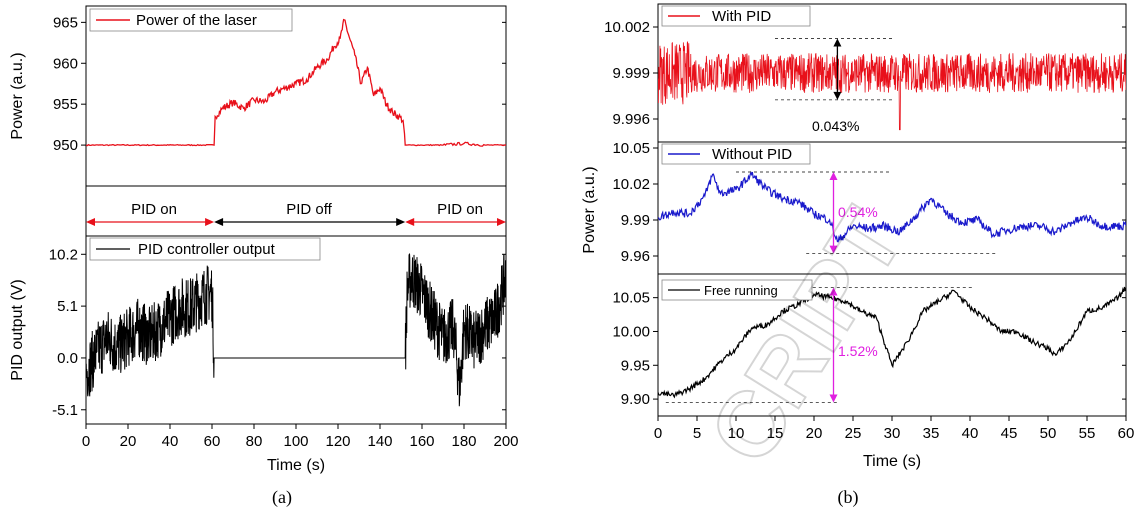  I want to click on panel-b-bottom-xticks: 0 5 10 15 20 25 30 35 40 45 50 55 60, so click(894, 429).